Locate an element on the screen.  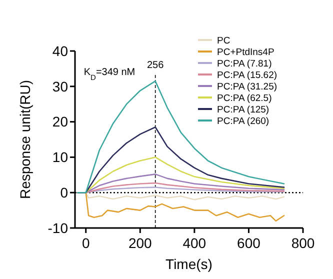
x-tick-label: 400 is located at coordinates (194, 243).